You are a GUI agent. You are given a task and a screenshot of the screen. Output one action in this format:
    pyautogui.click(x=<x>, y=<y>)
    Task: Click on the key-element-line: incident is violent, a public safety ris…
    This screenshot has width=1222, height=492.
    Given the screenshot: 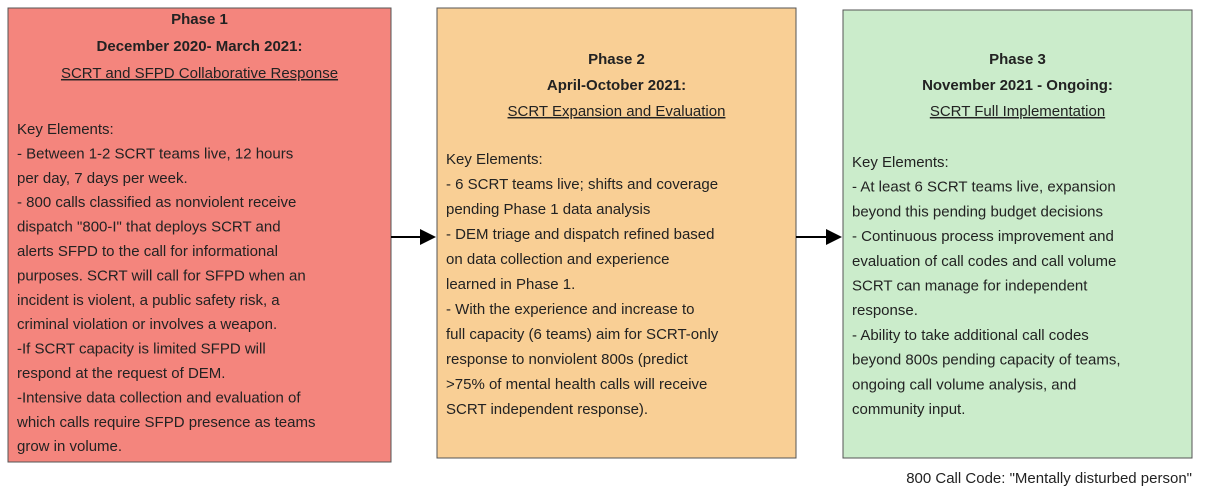 What is the action you would take?
    pyautogui.click(x=148, y=300)
    